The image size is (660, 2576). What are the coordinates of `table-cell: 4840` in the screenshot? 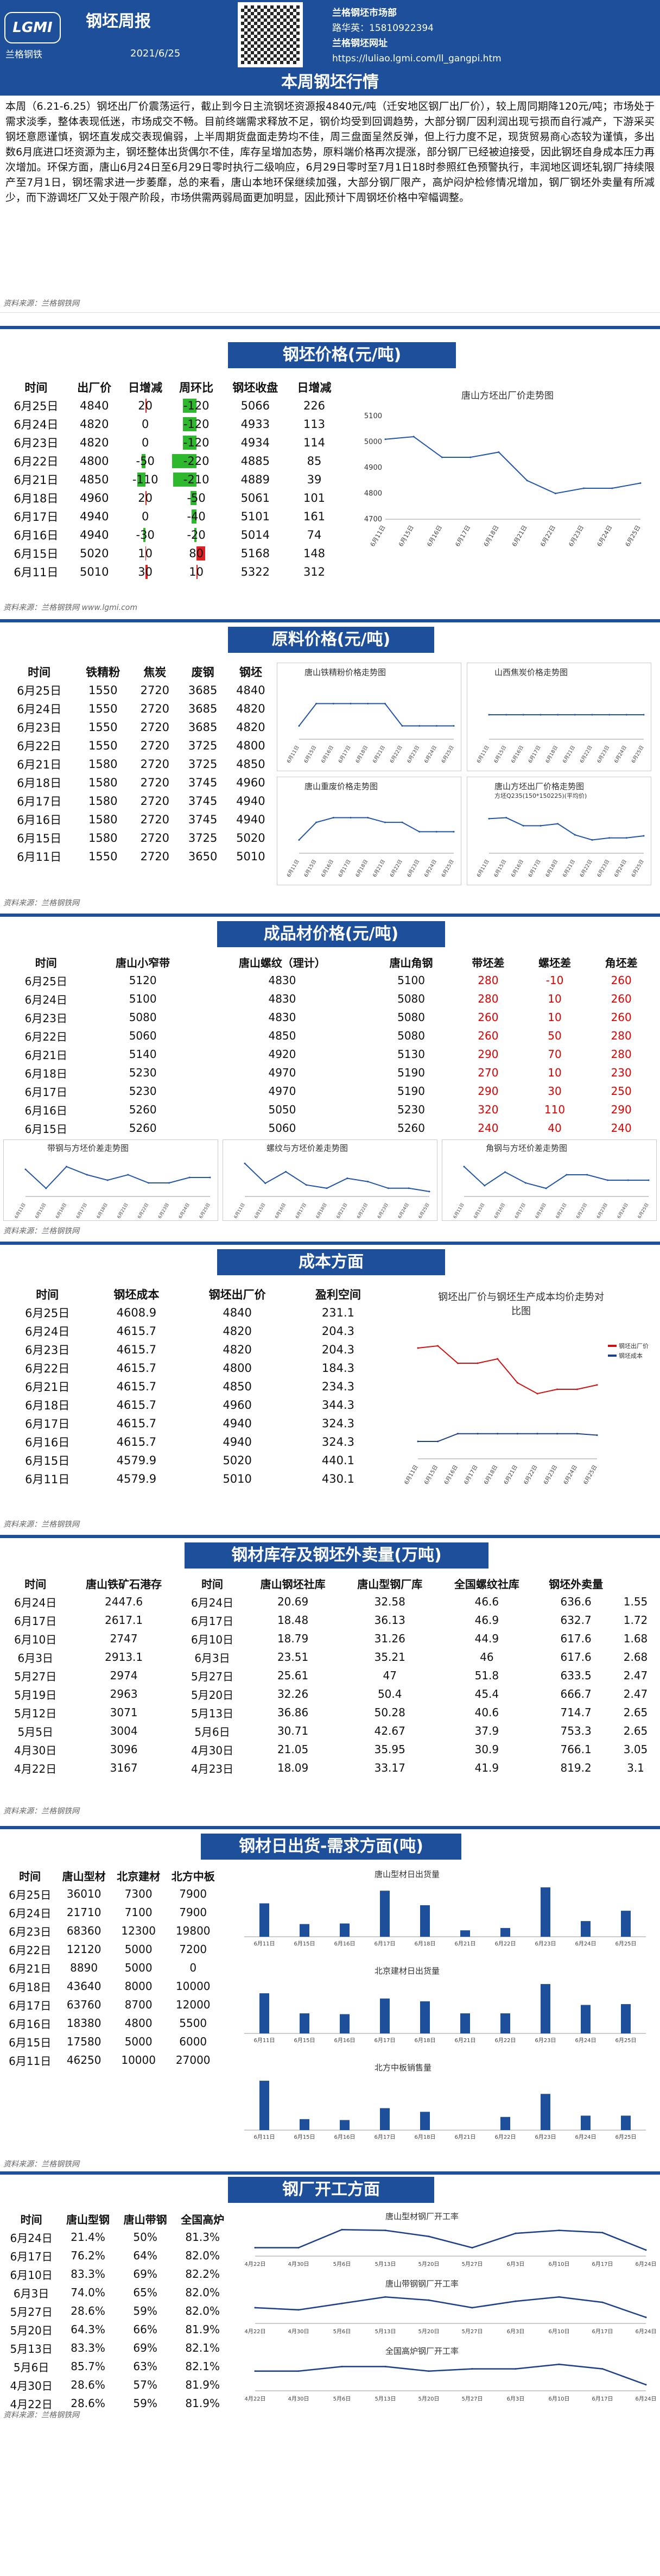 It's located at (237, 1312).